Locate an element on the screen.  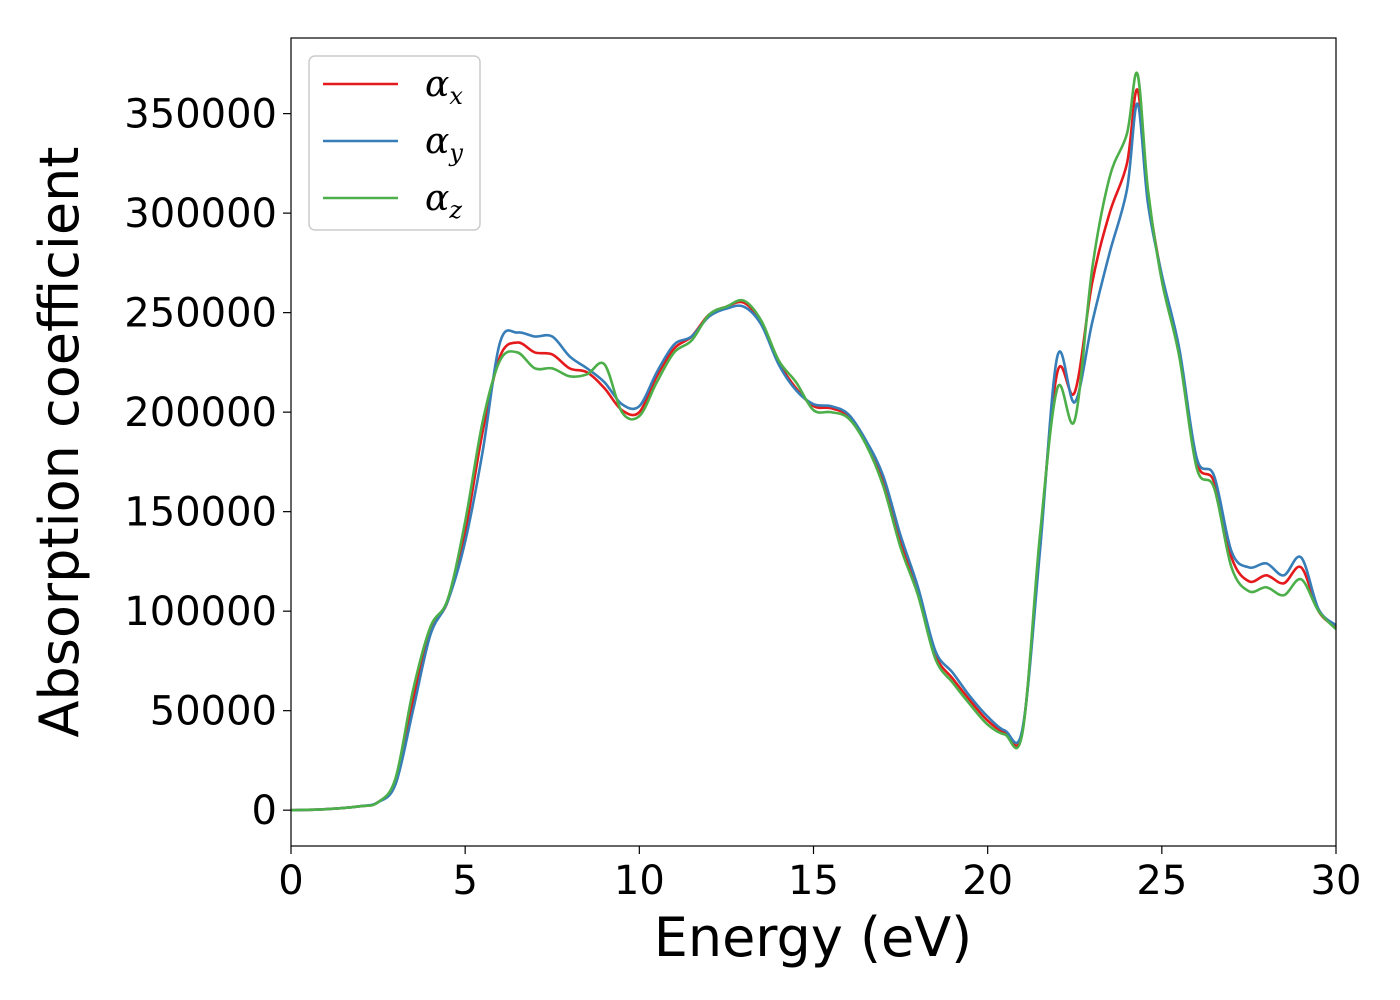
x-tick-label: 30 is located at coordinates (1336, 881).